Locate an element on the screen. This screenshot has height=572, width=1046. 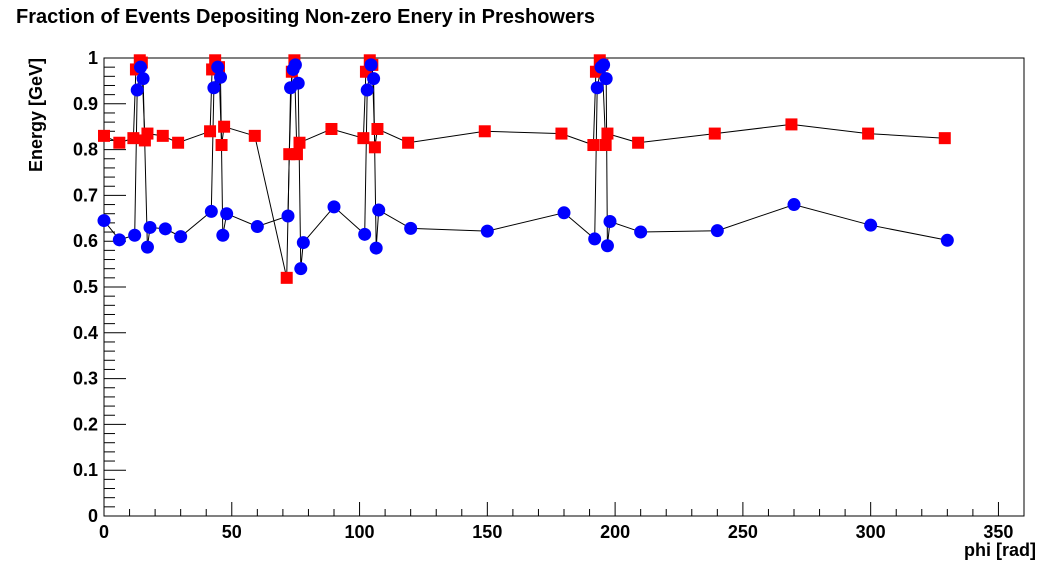
x-tick-label: 50 is located at coordinates (232, 532).